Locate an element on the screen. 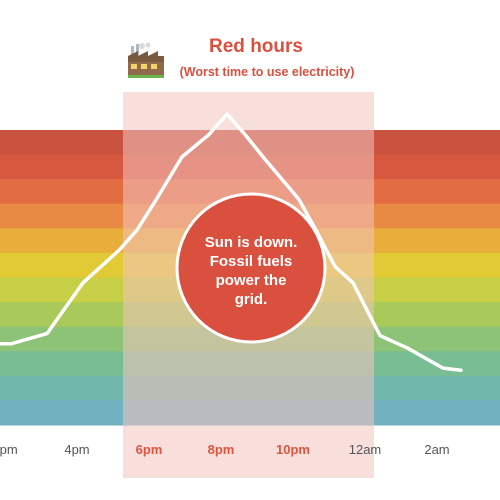 This screenshot has height=500, width=500. x-tick-label: 6pm is located at coordinates (149, 449).